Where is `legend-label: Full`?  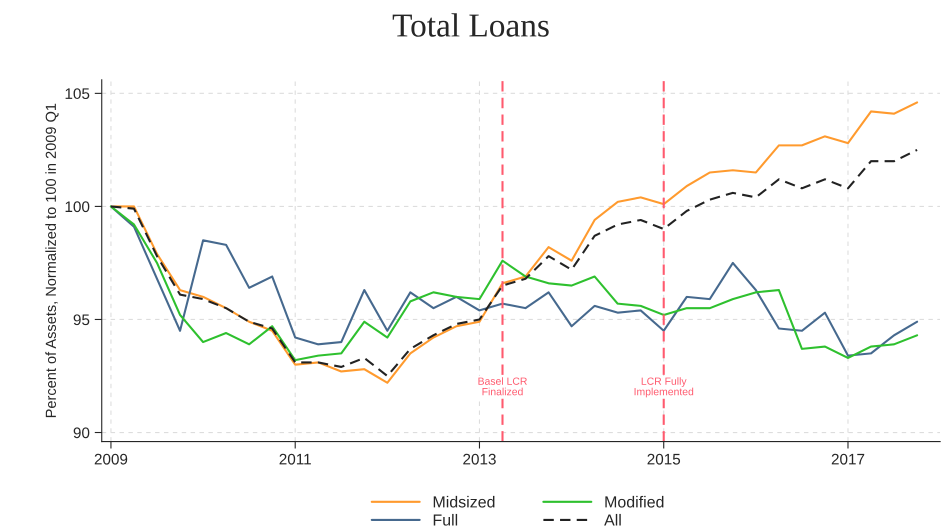
legend-label: Full is located at coordinates (446, 520).